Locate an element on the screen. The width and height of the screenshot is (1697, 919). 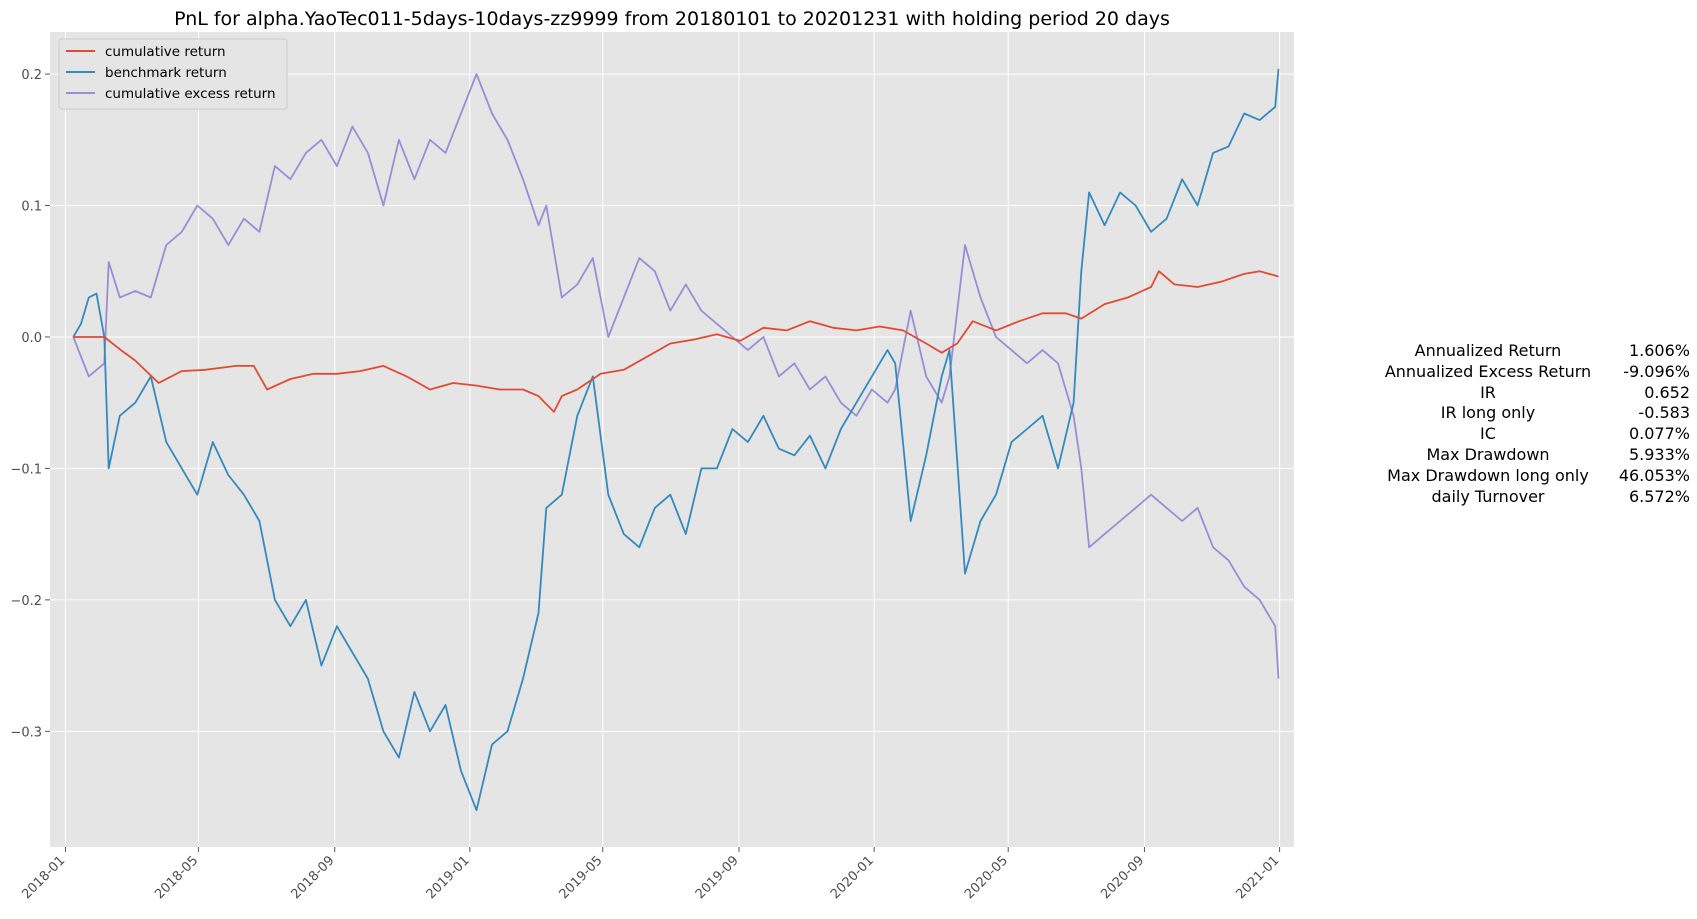
stat-value: 0.652 is located at coordinates (1667, 392).